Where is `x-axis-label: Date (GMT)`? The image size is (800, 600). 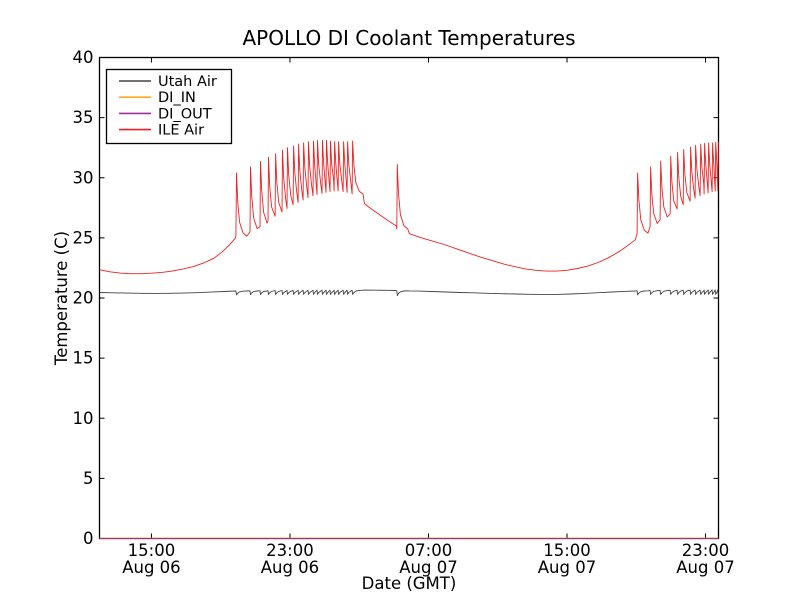
x-axis-label: Date (GMT) is located at coordinates (409, 583).